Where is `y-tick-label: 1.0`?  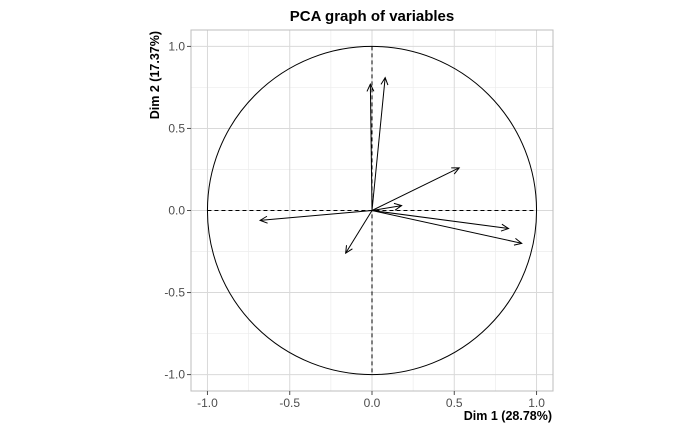 y-tick-label: 1.0 is located at coordinates (176, 46).